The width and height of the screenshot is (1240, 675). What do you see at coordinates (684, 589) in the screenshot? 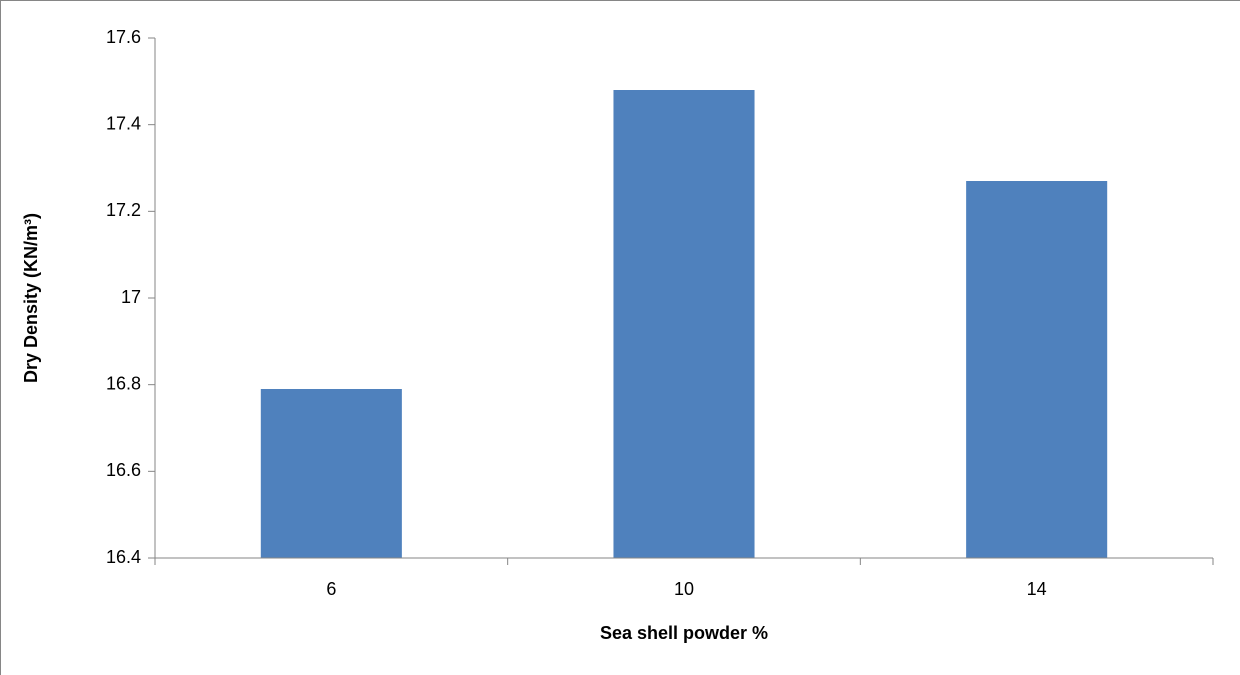
I see `x-tick-label: 10` at bounding box center [684, 589].